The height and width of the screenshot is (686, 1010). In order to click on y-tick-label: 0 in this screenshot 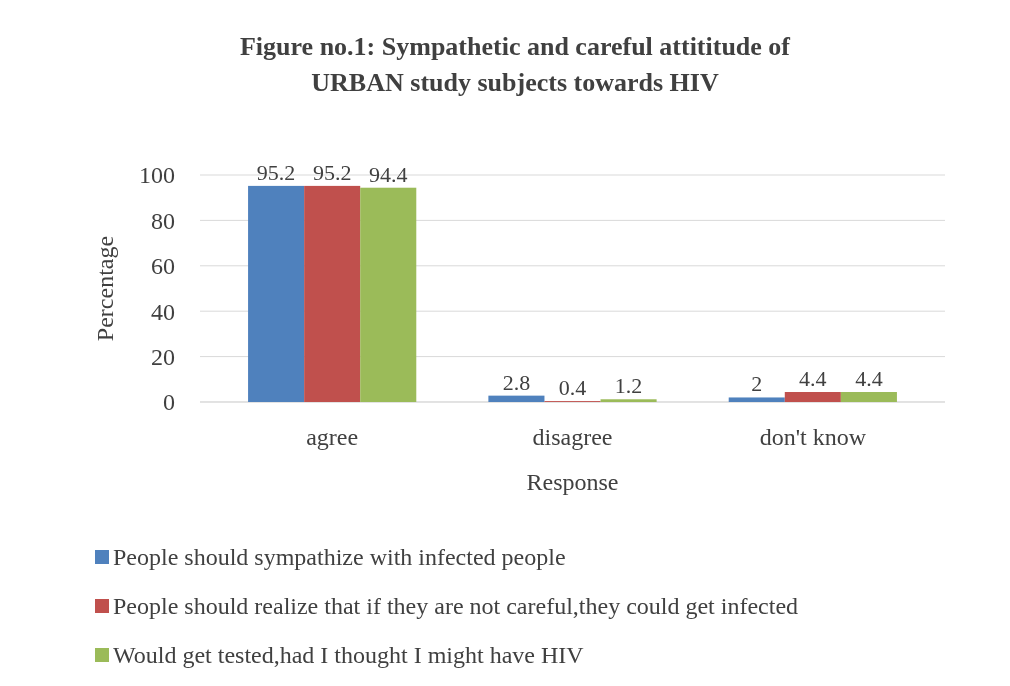, I will do `click(169, 402)`.